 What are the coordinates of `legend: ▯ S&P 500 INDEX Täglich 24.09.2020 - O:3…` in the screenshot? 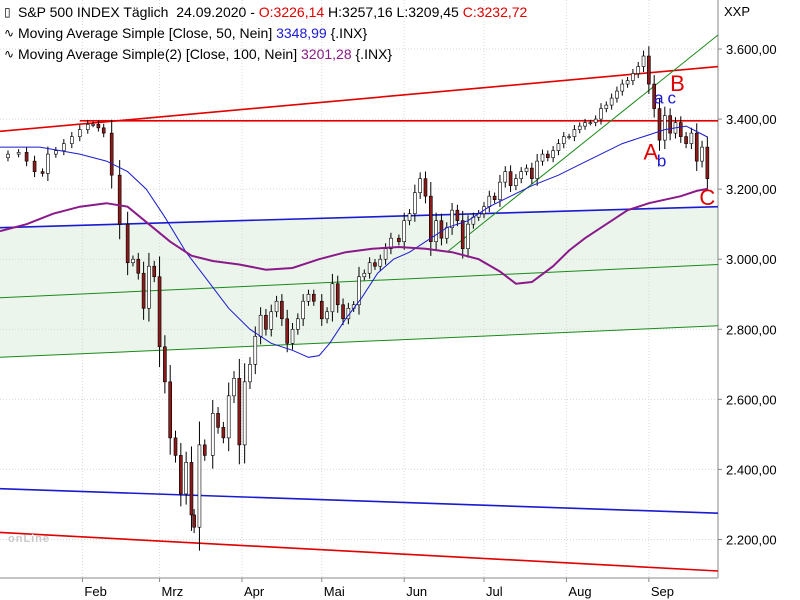 It's located at (265, 33).